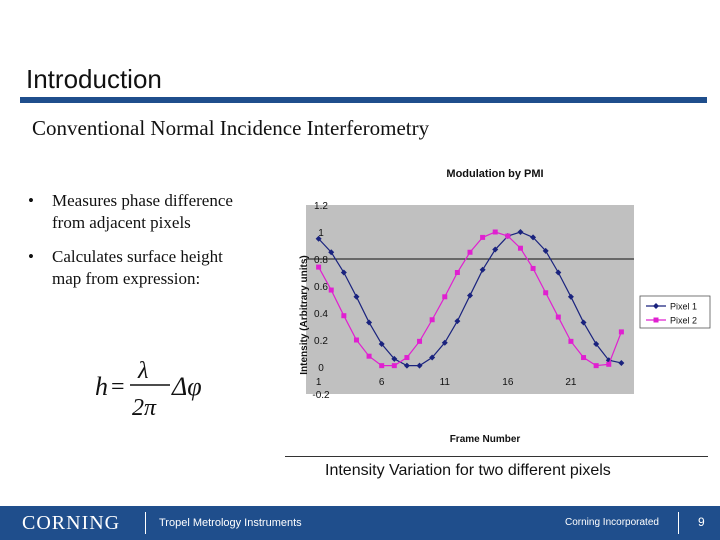  What do you see at coordinates (382, 382) in the screenshot?
I see `x-tick-label: 6` at bounding box center [382, 382].